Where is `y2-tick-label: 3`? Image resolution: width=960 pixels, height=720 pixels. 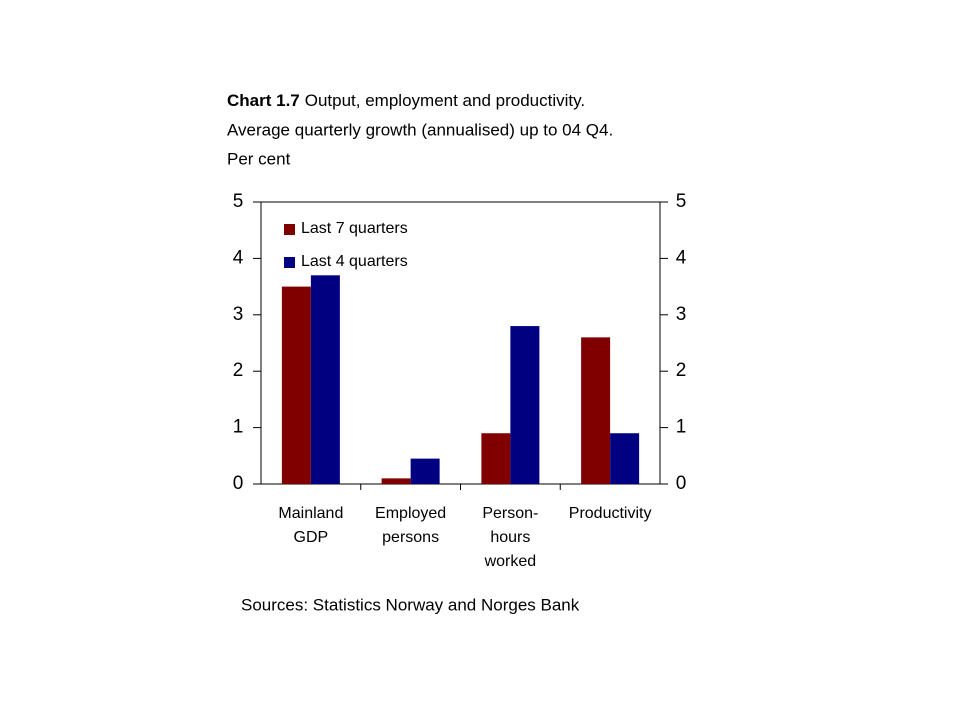 y2-tick-label: 3 is located at coordinates (681, 314).